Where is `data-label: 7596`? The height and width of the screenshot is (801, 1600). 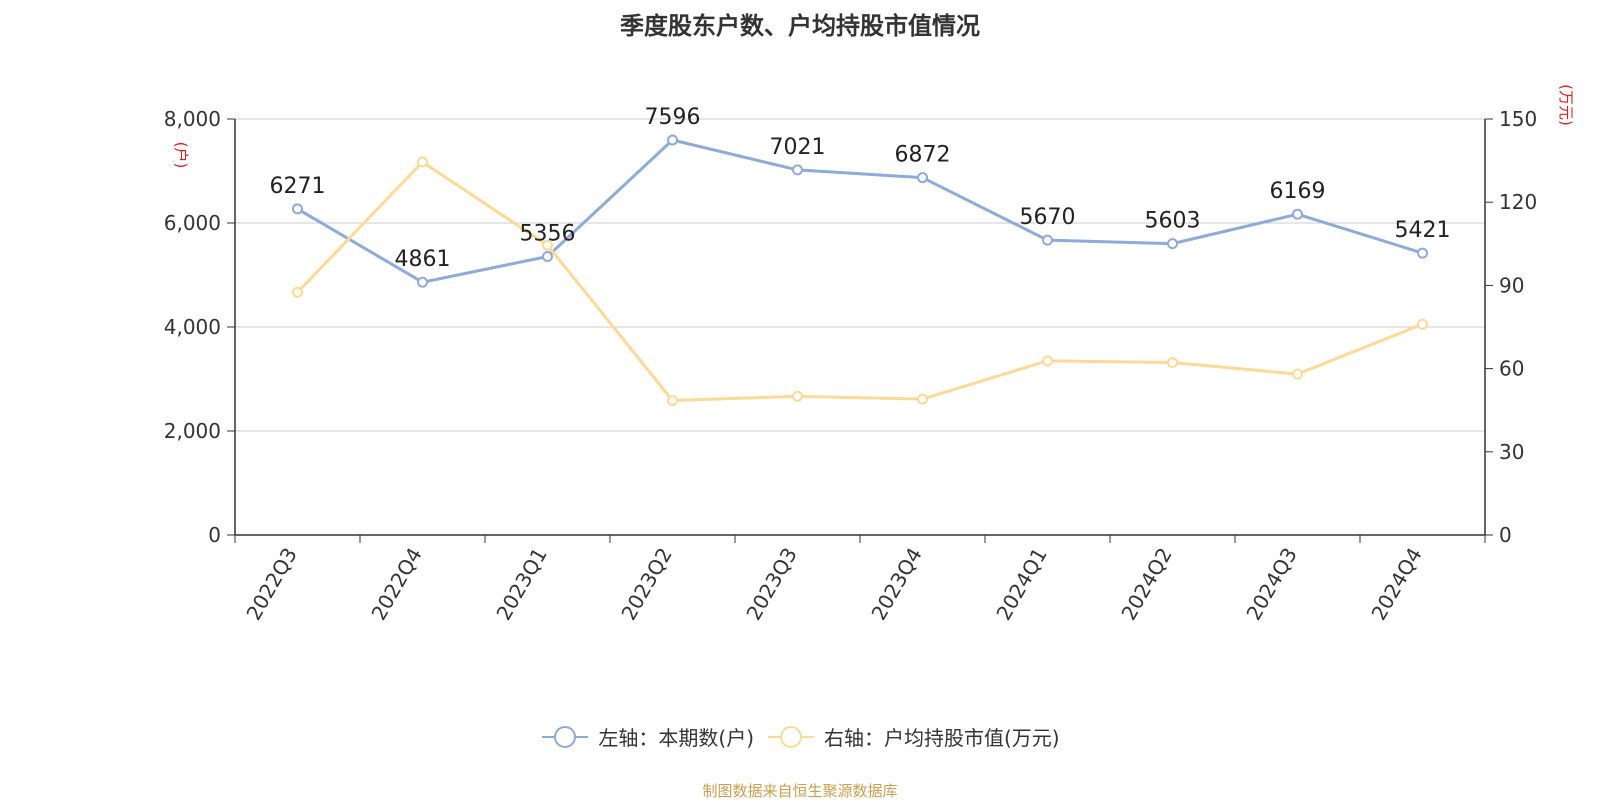
data-label: 7596 is located at coordinates (673, 117).